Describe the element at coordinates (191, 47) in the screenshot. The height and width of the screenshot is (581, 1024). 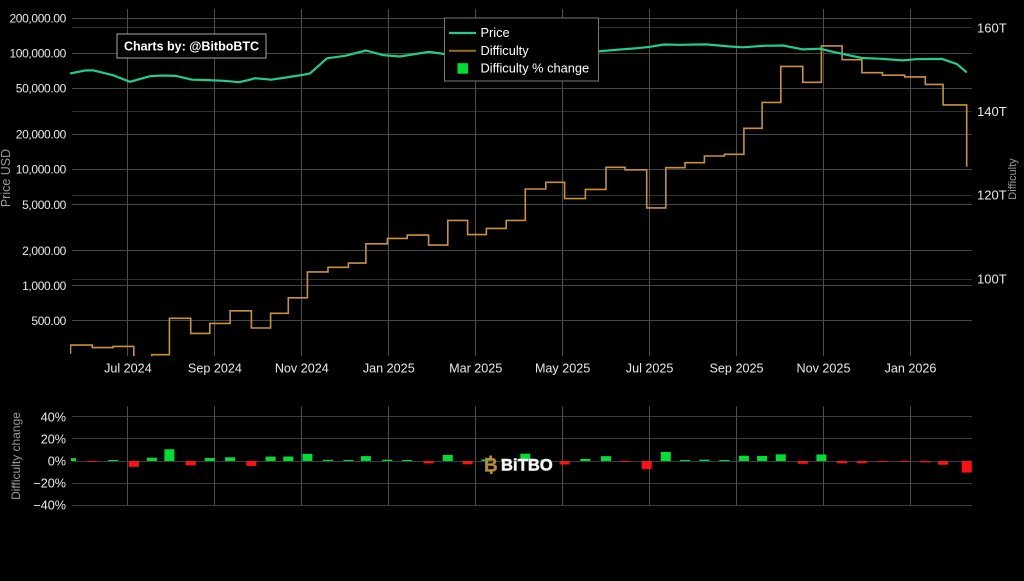
I see `svg-text: Charts by: @BitboBTC` at that location.